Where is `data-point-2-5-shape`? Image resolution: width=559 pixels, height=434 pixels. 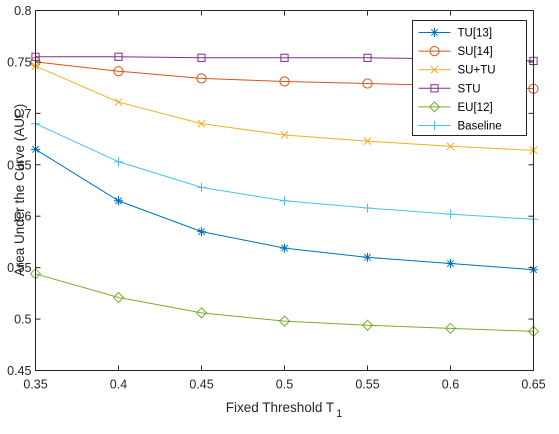
data-point-2-5-shape is located at coordinates (450, 146).